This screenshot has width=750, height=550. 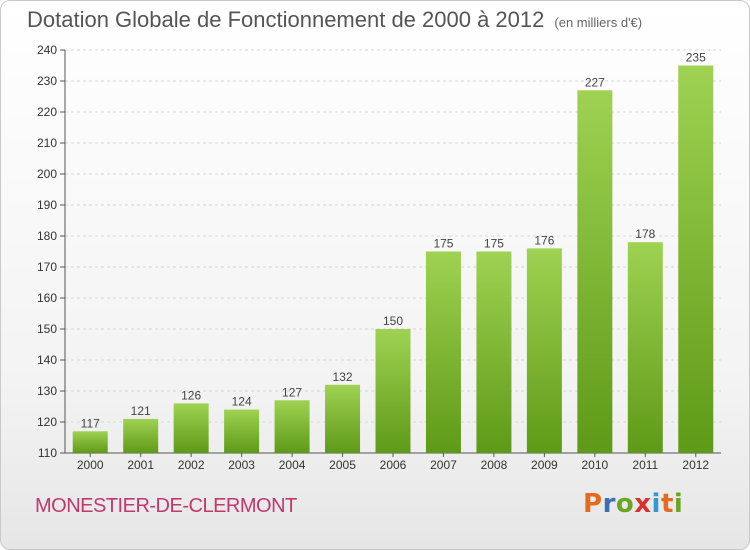 What do you see at coordinates (609, 504) in the screenshot?
I see `logo-letter: r` at bounding box center [609, 504].